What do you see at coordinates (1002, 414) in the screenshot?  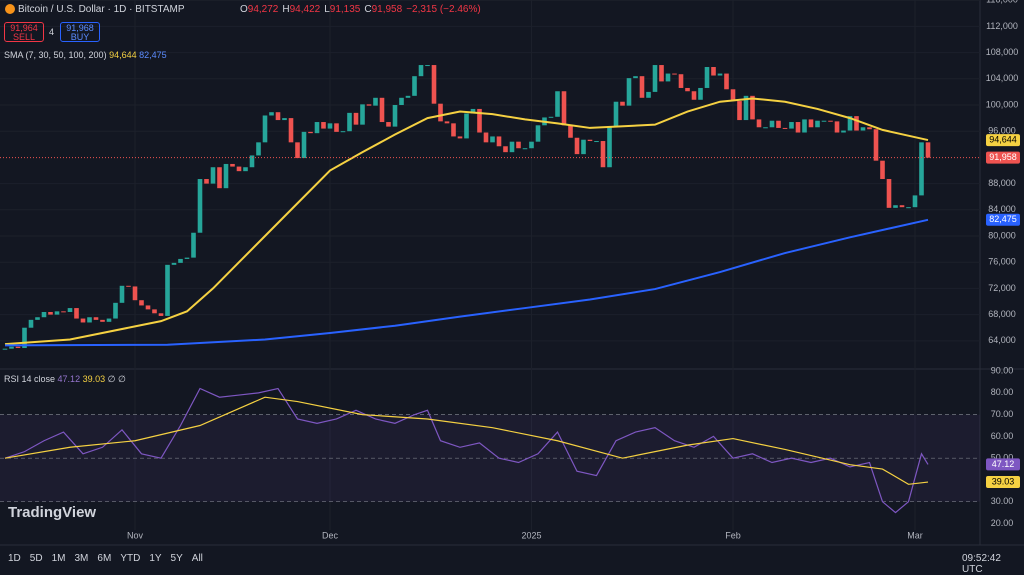 I see `y-tick-label: 70.00` at bounding box center [1002, 414].